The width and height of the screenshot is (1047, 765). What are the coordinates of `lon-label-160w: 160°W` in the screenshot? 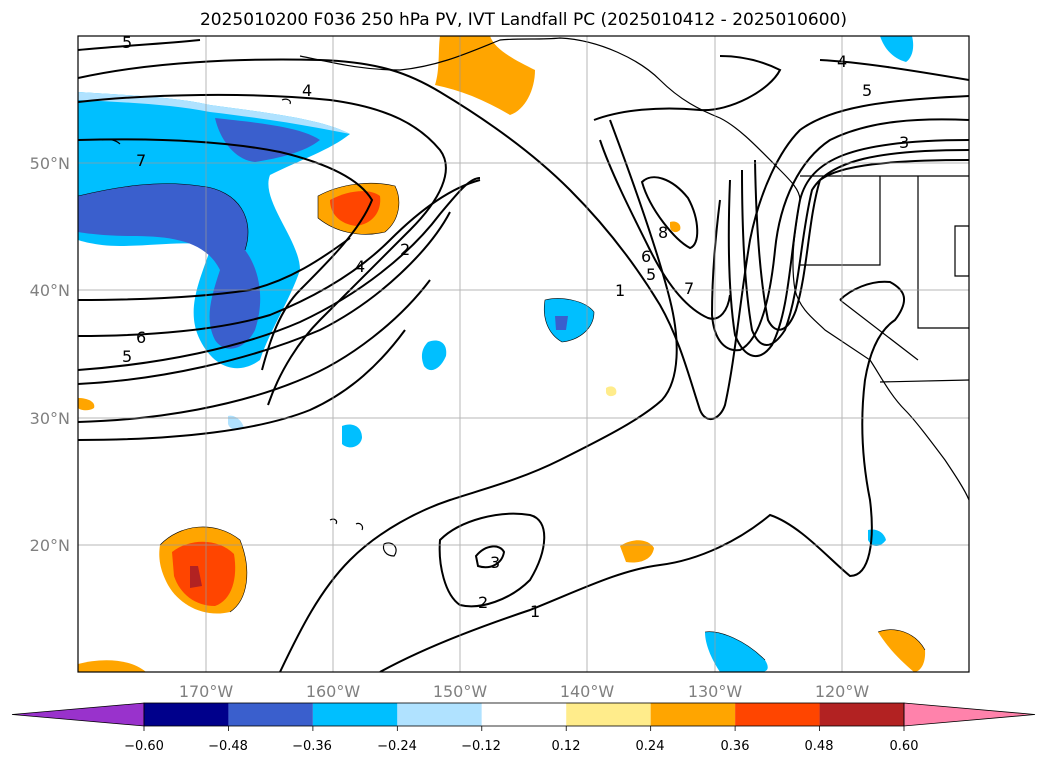 It's located at (333, 691).